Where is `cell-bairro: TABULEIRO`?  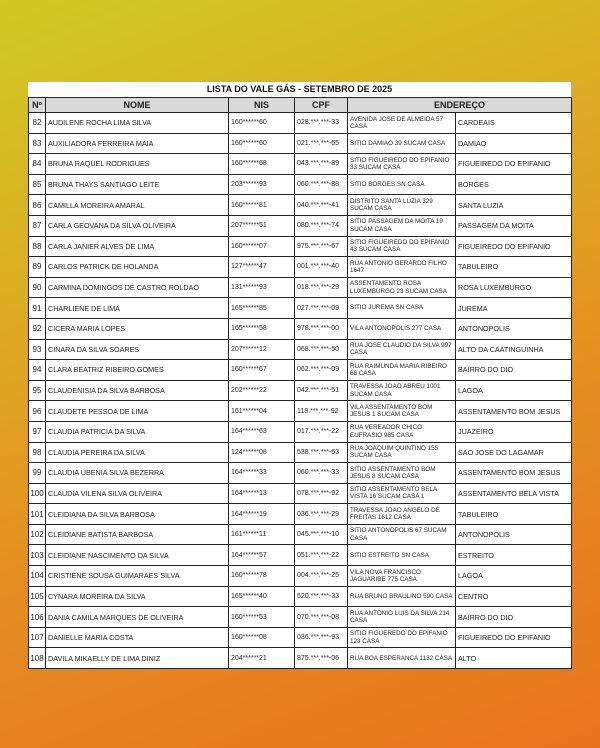
cell-bairro: TABULEIRO is located at coordinates (513, 514).